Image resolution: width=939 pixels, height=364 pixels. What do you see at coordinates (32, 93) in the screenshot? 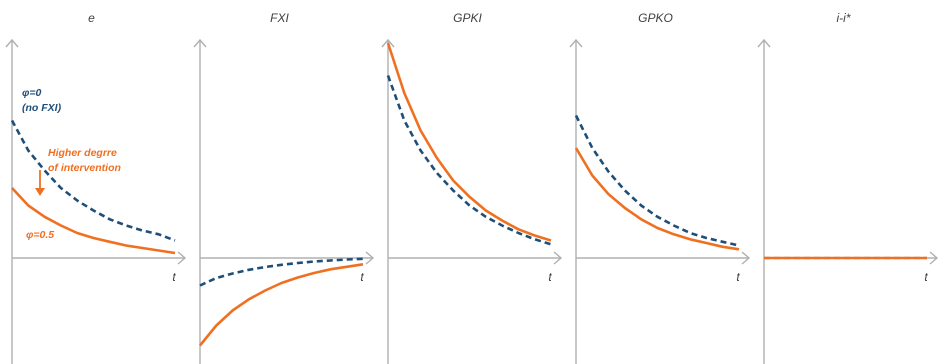
I see `annotation-text: φ=0` at bounding box center [32, 93].